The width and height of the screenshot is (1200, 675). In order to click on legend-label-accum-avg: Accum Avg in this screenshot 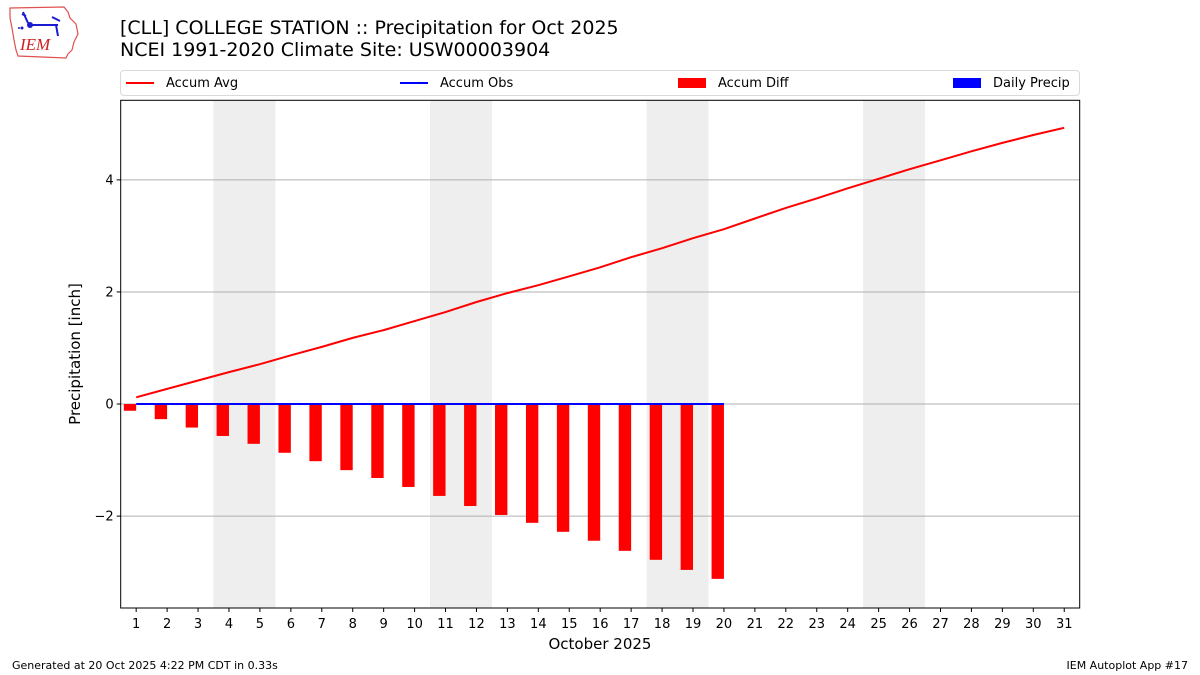, I will do `click(202, 83)`.